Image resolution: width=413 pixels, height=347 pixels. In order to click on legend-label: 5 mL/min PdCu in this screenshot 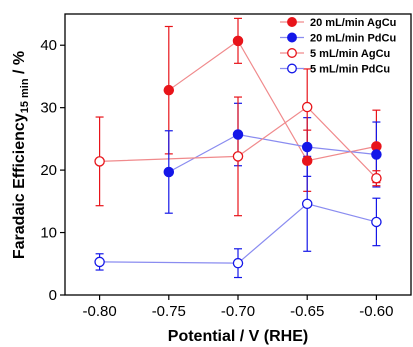, I will do `click(350, 70)`.